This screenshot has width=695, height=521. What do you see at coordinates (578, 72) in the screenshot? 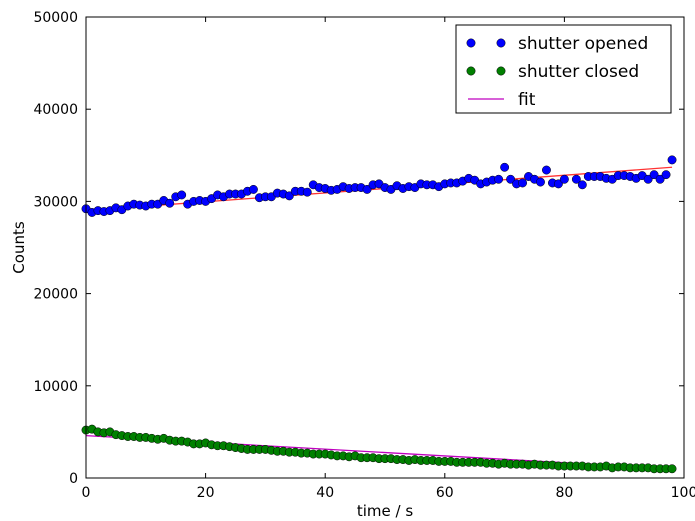
I see `legend-label: shutter closed` at bounding box center [578, 72].